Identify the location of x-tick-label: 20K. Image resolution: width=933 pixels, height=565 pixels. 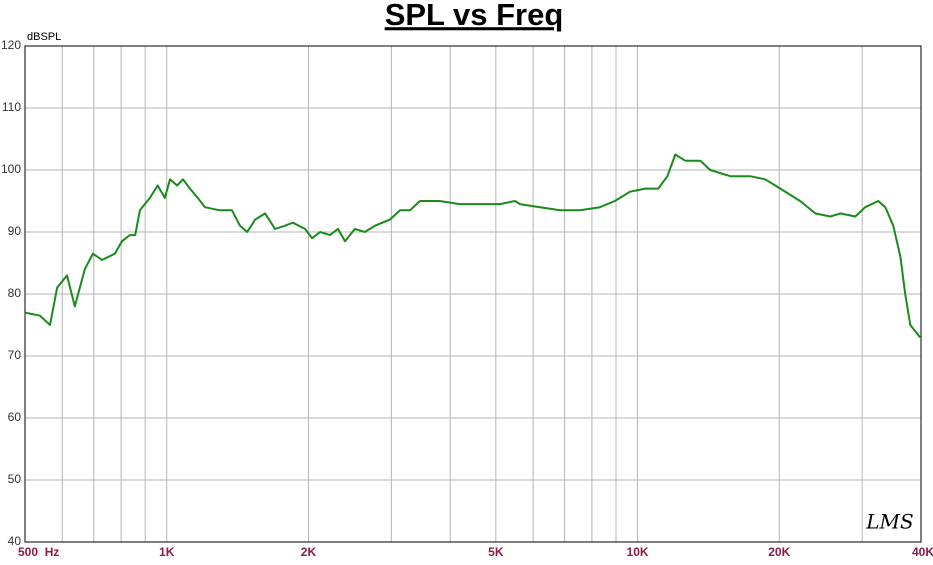
(779, 552).